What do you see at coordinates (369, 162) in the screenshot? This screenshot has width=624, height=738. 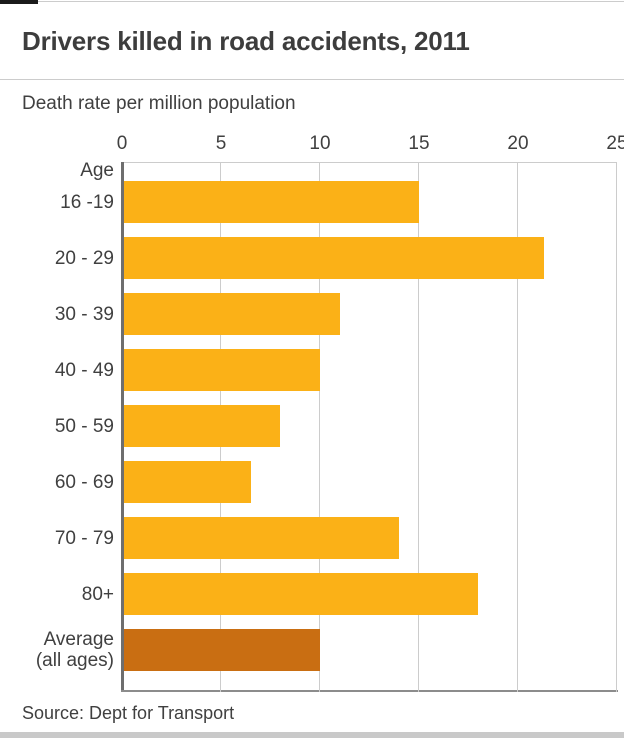 I see `plot-top-border` at bounding box center [369, 162].